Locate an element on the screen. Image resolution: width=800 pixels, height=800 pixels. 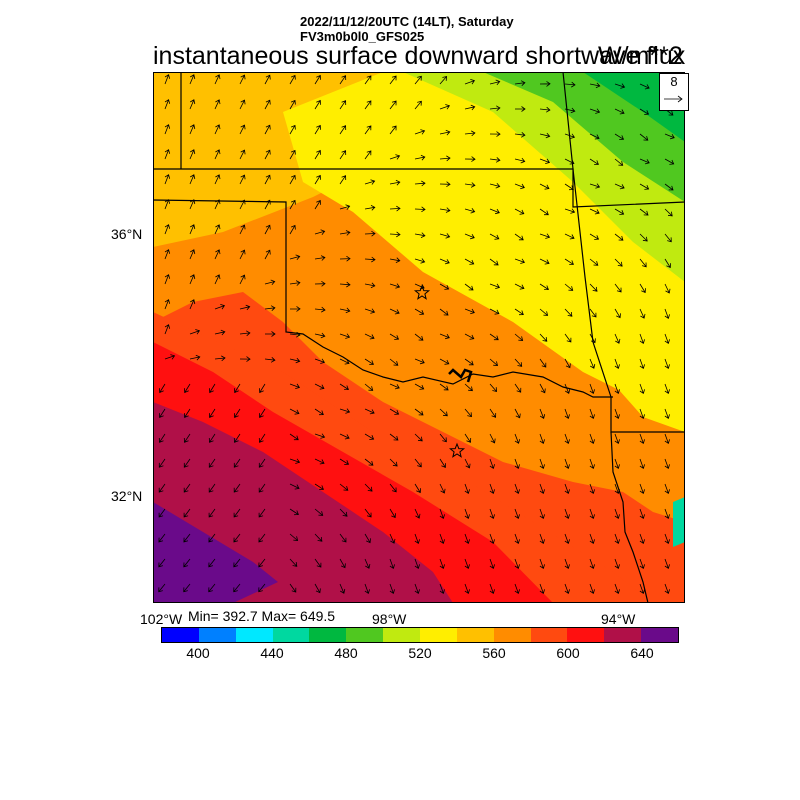
star-icon is located at coordinates (422, 292).